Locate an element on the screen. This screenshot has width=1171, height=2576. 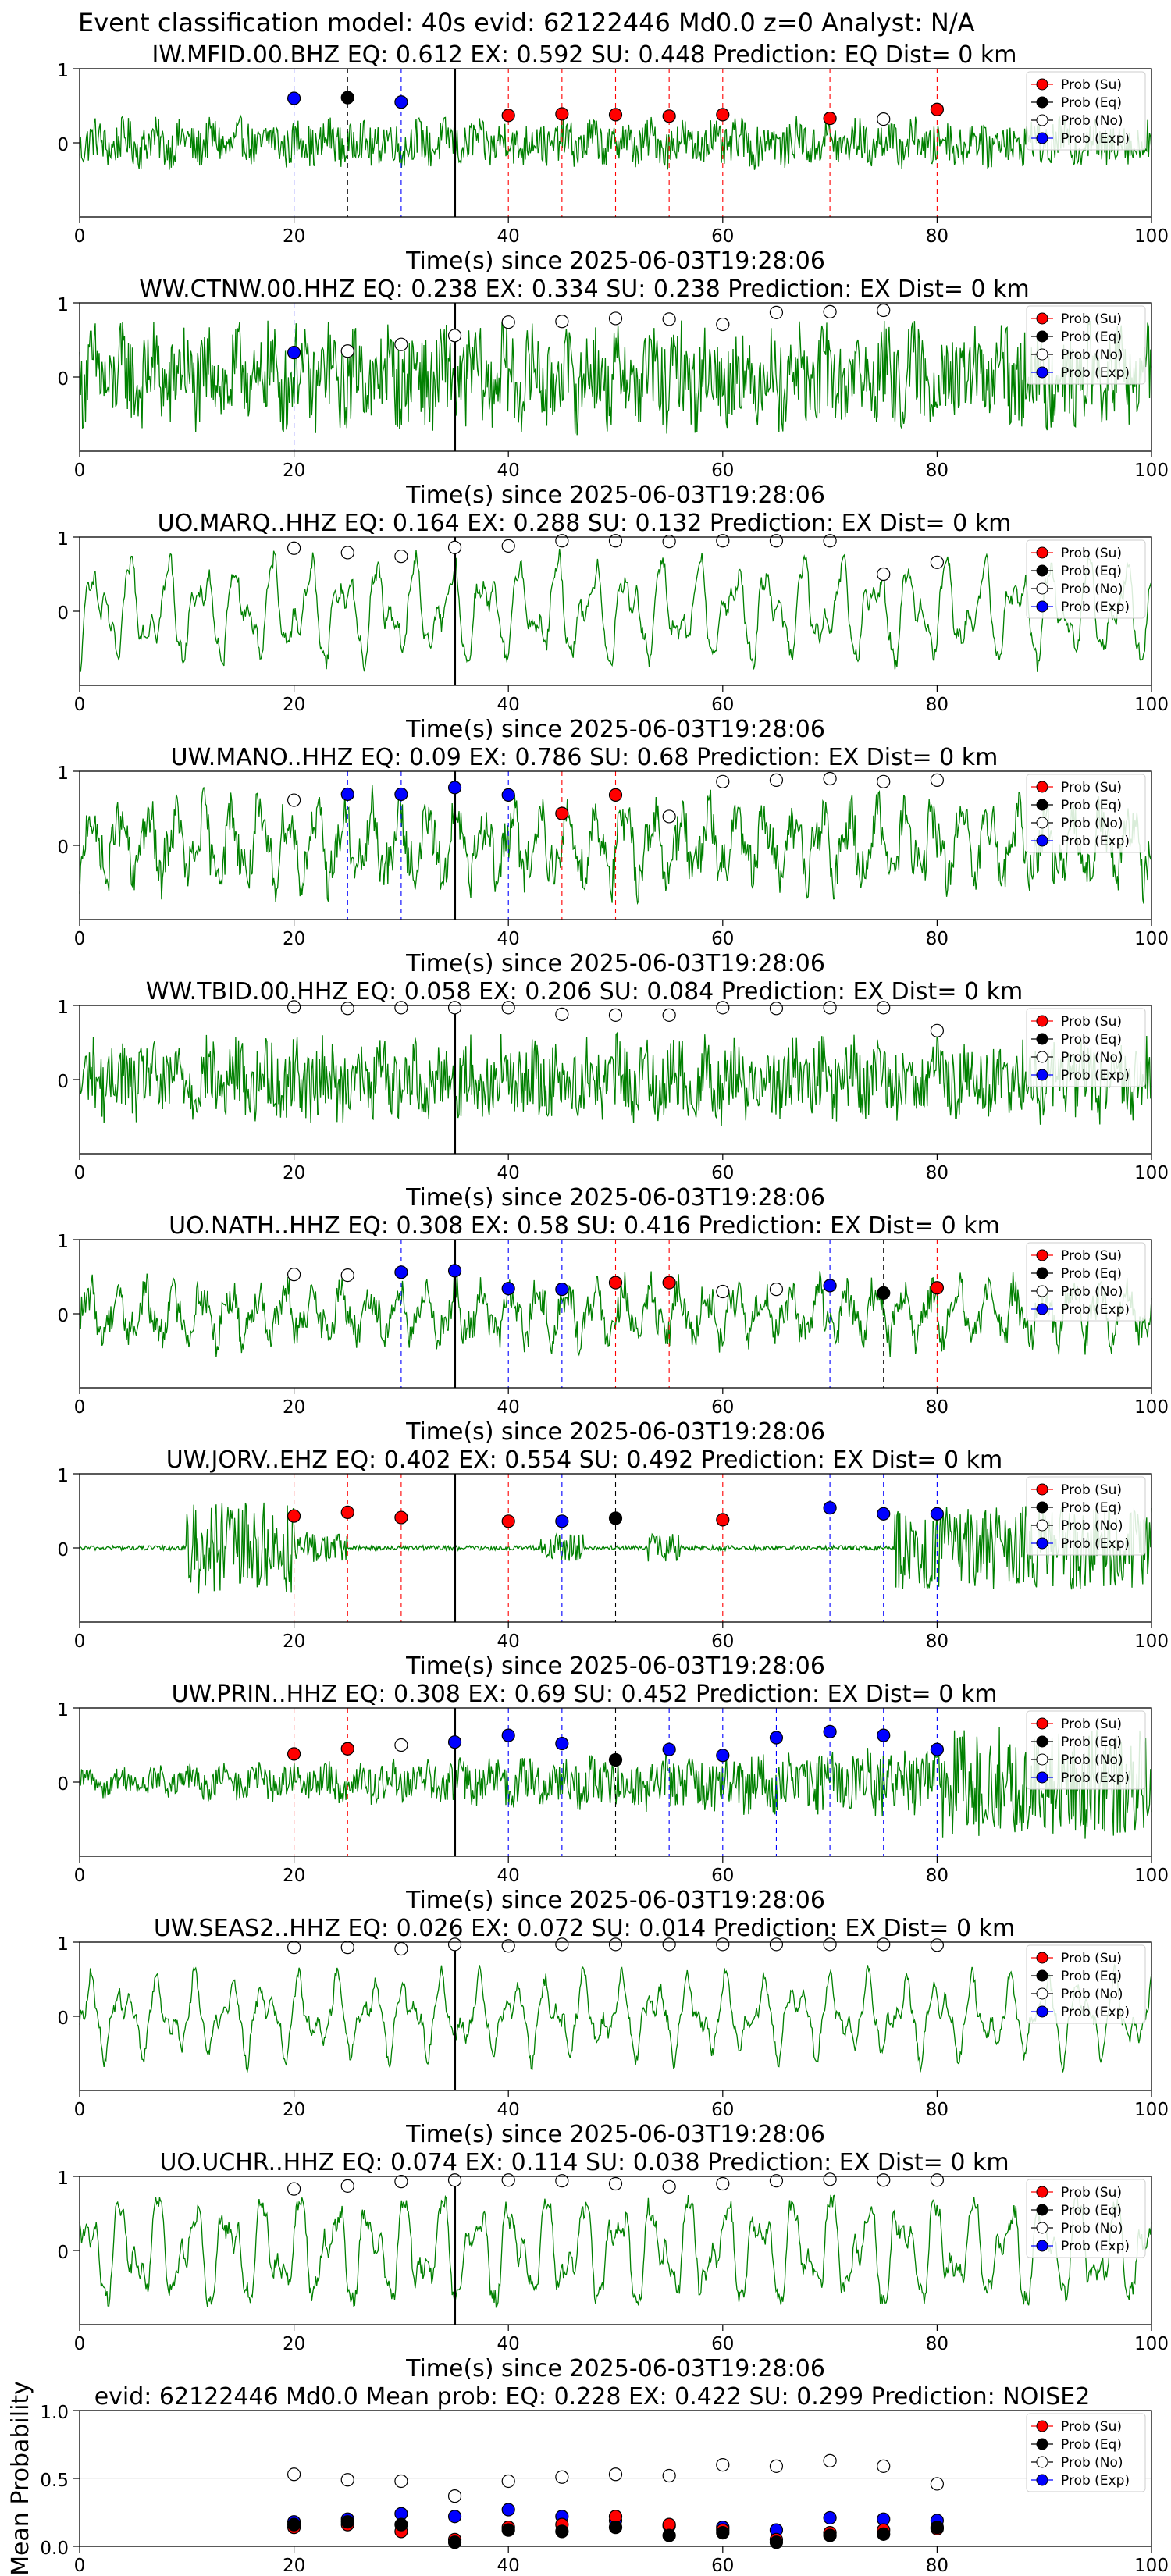
x-tick-label: 80 is located at coordinates (938, 1876).